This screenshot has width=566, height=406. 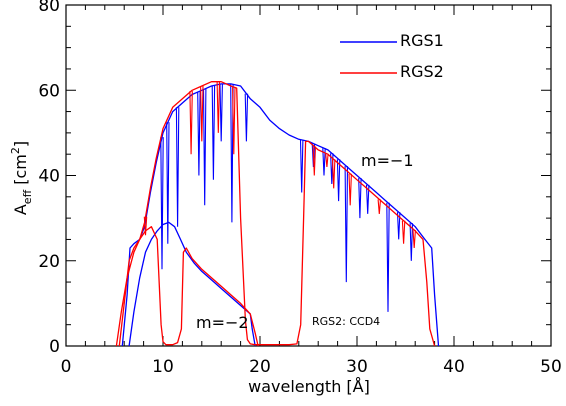 What do you see at coordinates (422, 71) in the screenshot?
I see `legend-label-rgs2: RGS2` at bounding box center [422, 71].